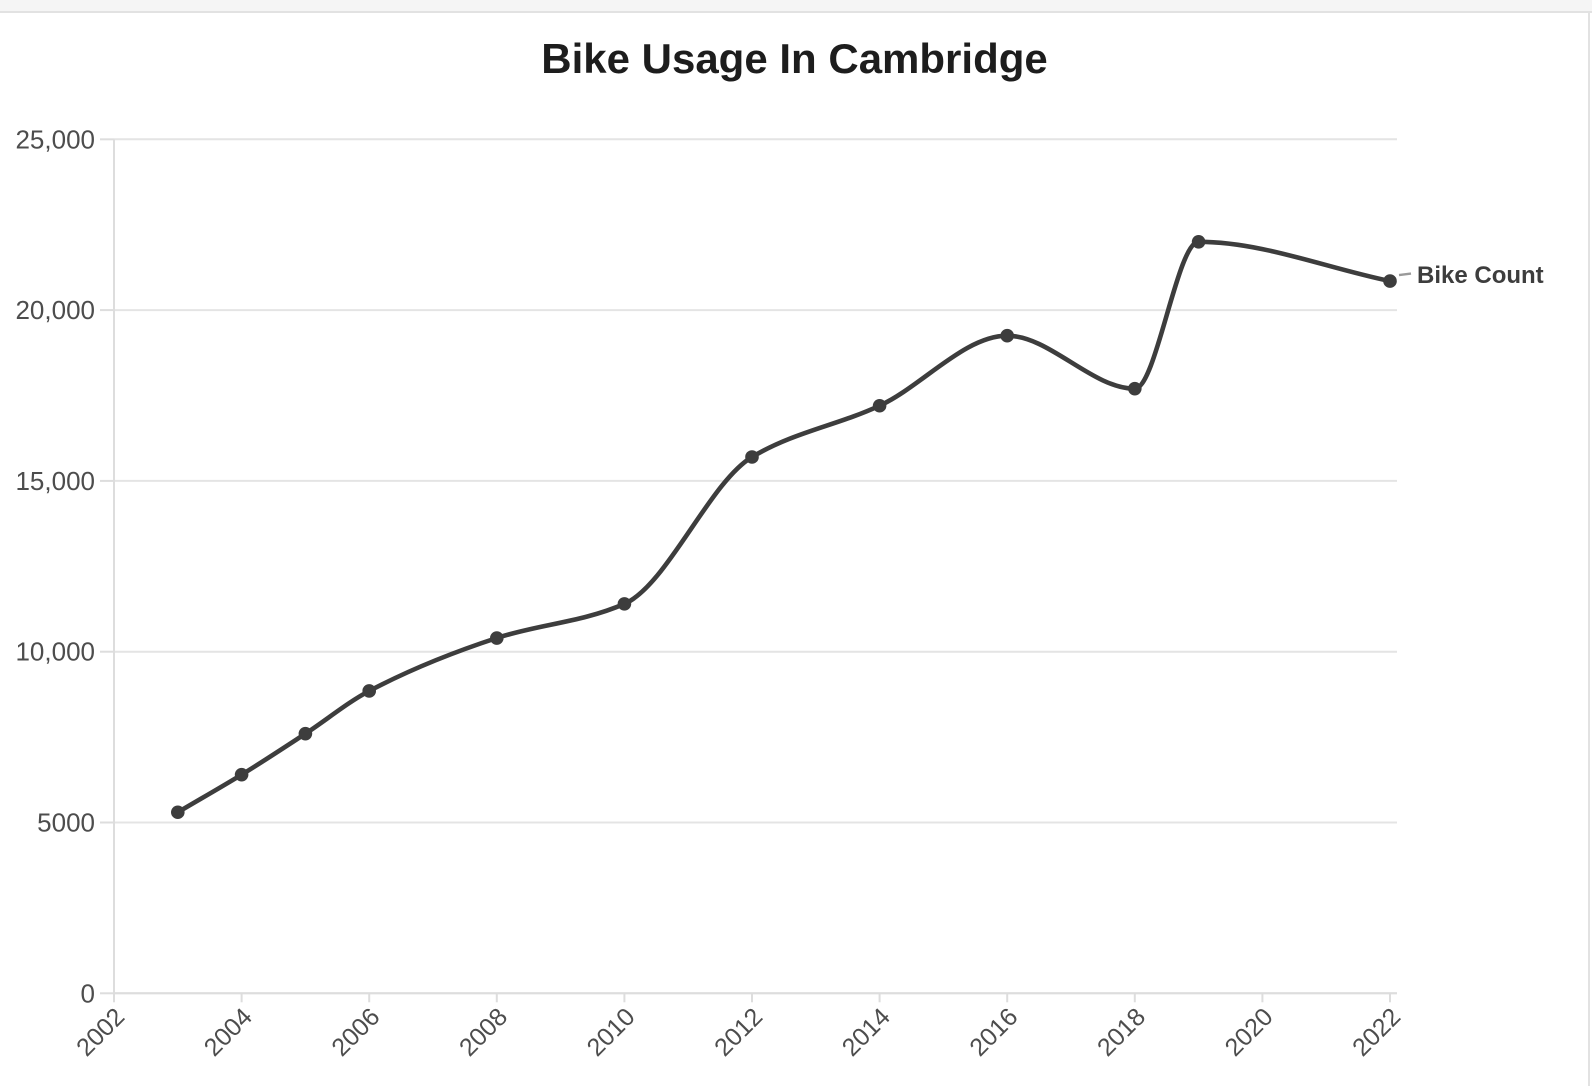 This screenshot has height=1086, width=1592. I want to click on data-point-2005, so click(305, 733).